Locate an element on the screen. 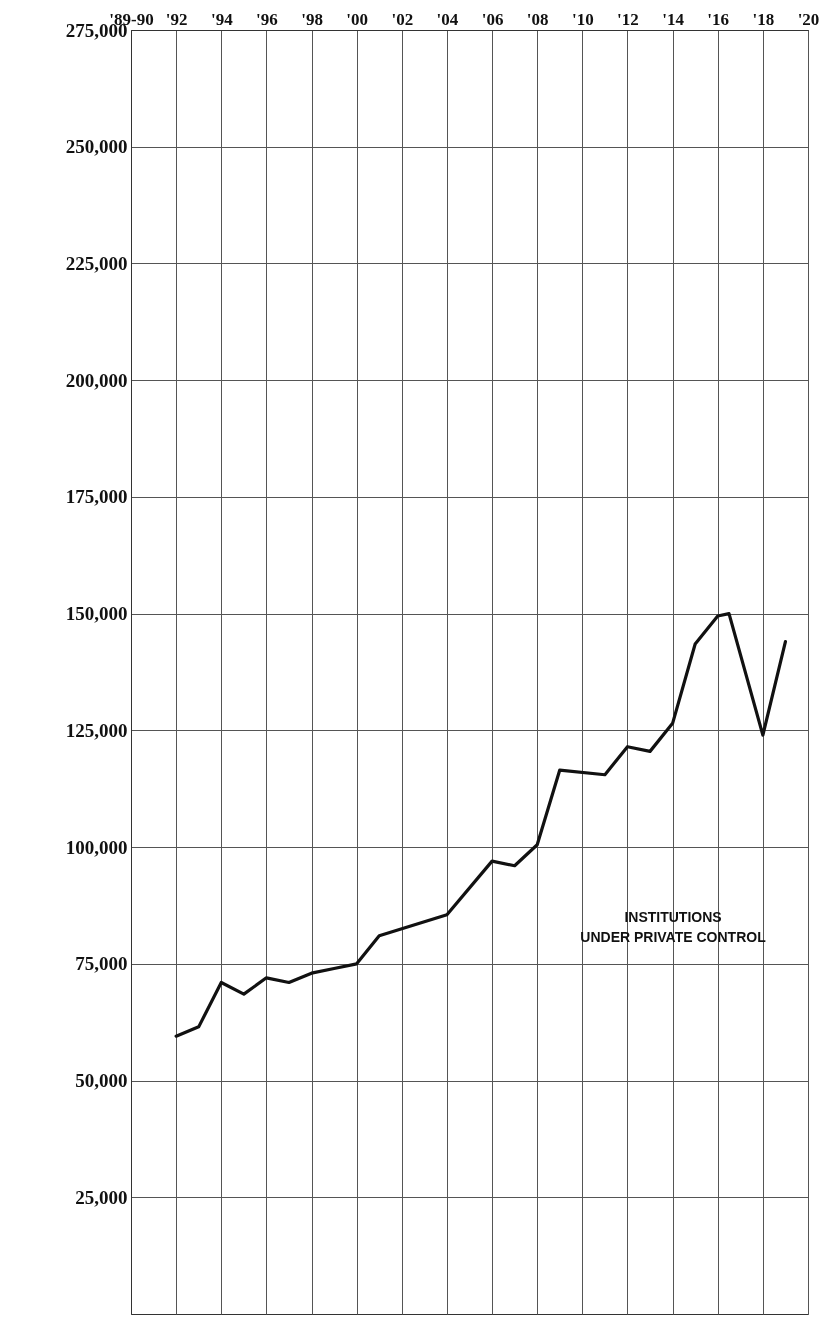  x-tick-label: '02 is located at coordinates (402, 19).